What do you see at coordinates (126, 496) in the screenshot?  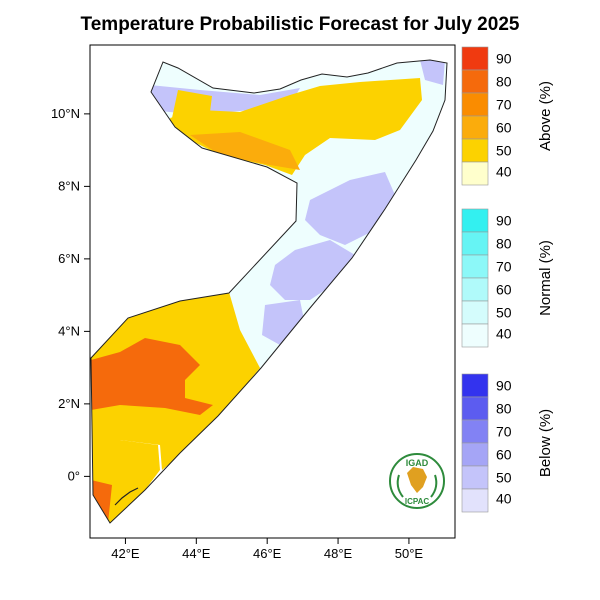 I see `southern-coast-islands` at bounding box center [126, 496].